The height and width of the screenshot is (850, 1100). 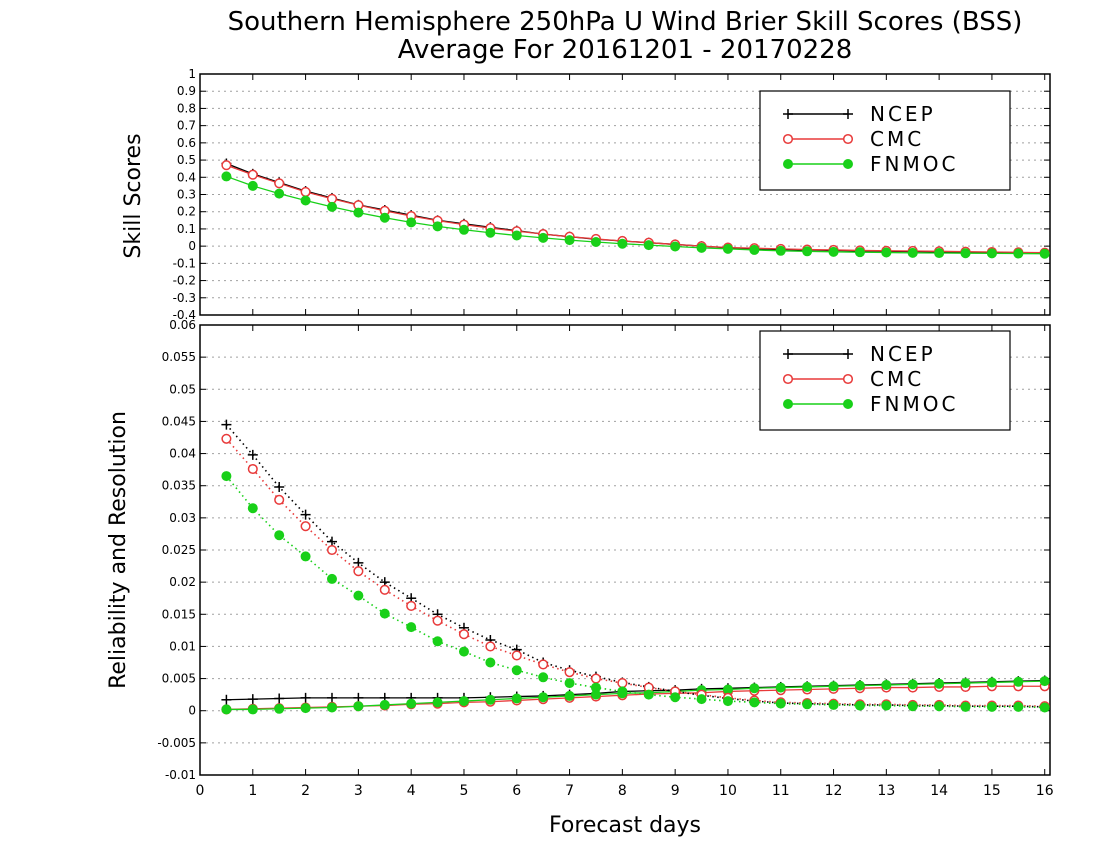 What do you see at coordinates (305, 791) in the screenshot?
I see `x-tick-label: 2` at bounding box center [305, 791].